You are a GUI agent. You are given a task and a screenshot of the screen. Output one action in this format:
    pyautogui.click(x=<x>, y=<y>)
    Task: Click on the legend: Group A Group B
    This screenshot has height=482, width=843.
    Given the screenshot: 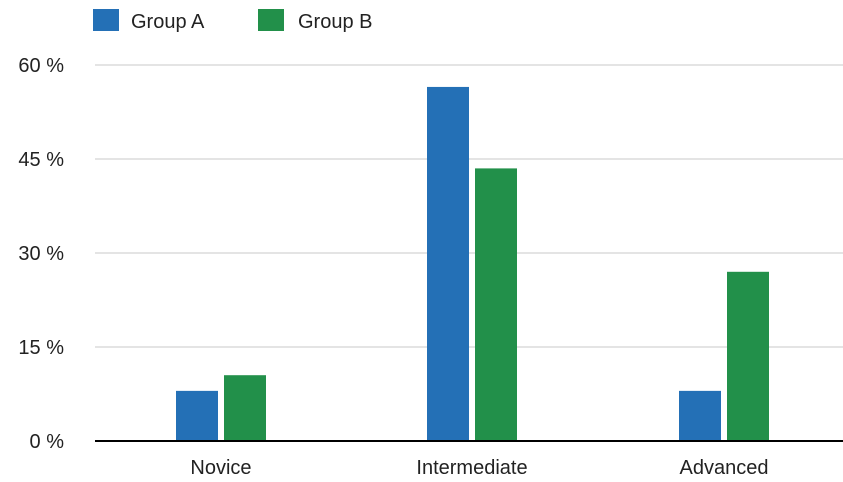 What is the action you would take?
    pyautogui.click(x=232, y=21)
    